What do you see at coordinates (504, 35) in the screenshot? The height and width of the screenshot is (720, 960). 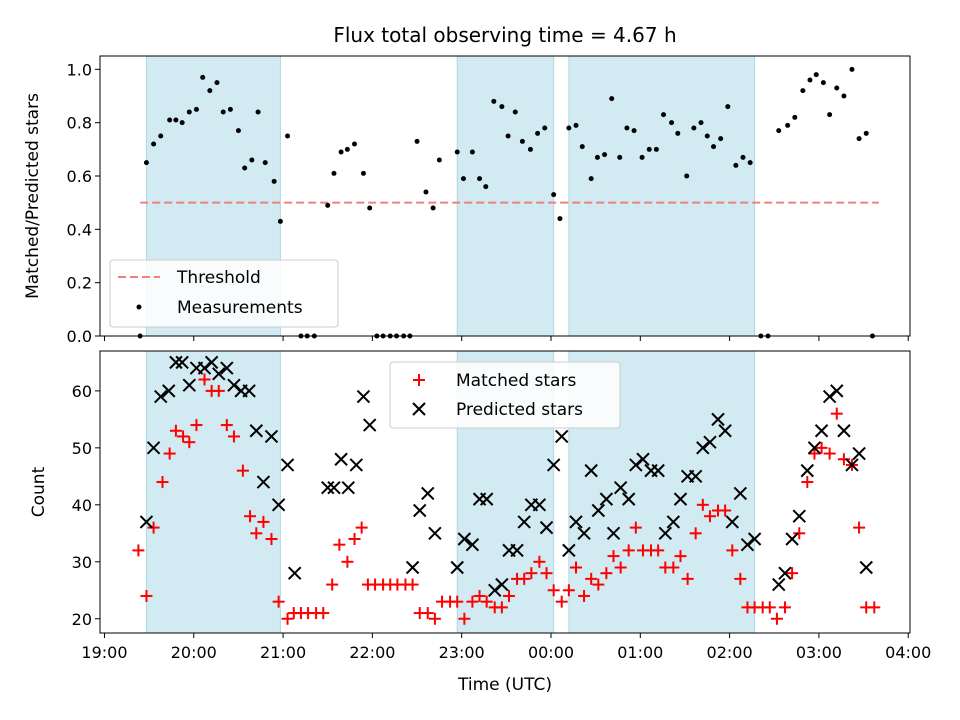 I see `chart-title: Flux total observing time = 4.67 h` at bounding box center [504, 35].